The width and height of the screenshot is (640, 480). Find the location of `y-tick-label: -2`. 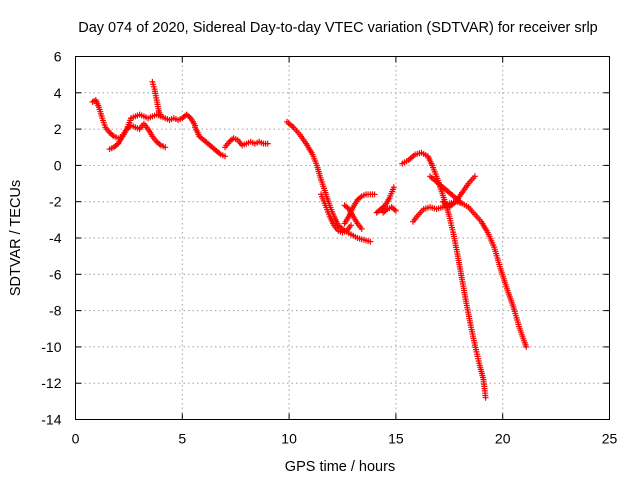

y-tick-label: -2 is located at coordinates (55, 202).